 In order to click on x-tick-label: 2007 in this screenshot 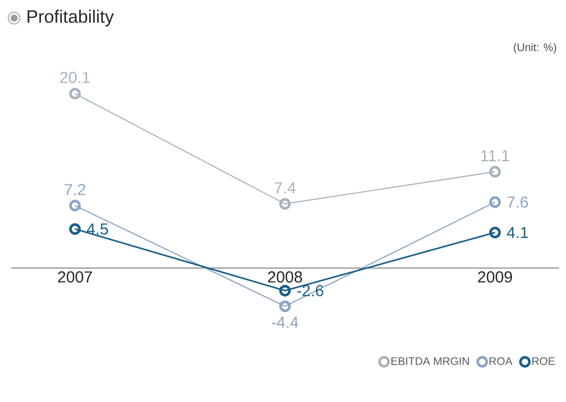, I will do `click(75, 277)`.